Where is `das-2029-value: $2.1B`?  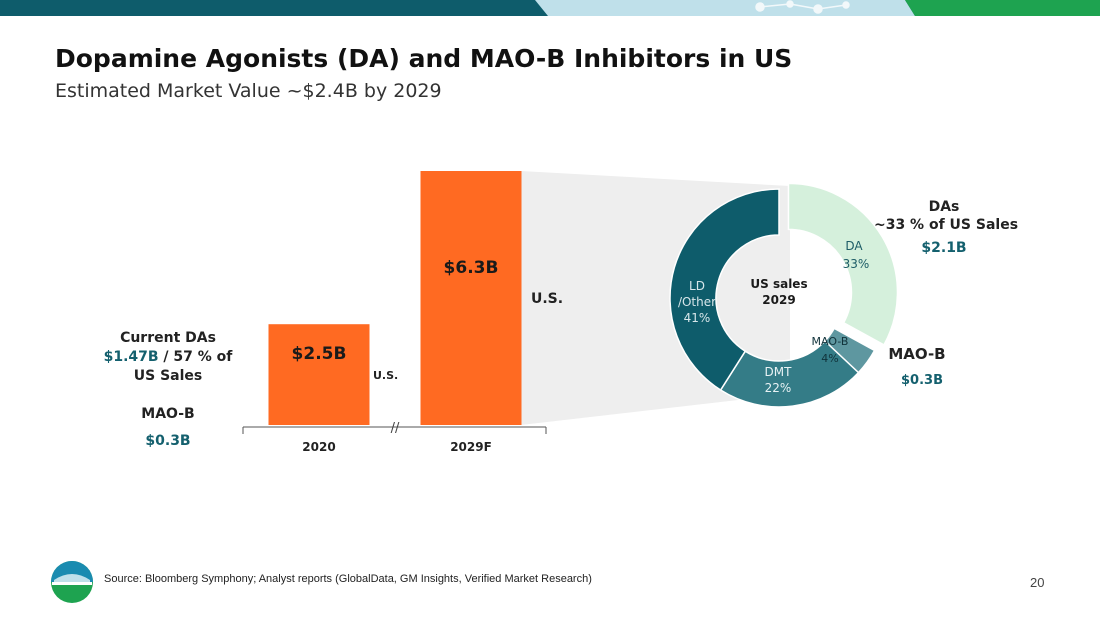
das-2029-value: $2.1B is located at coordinates (943, 248).